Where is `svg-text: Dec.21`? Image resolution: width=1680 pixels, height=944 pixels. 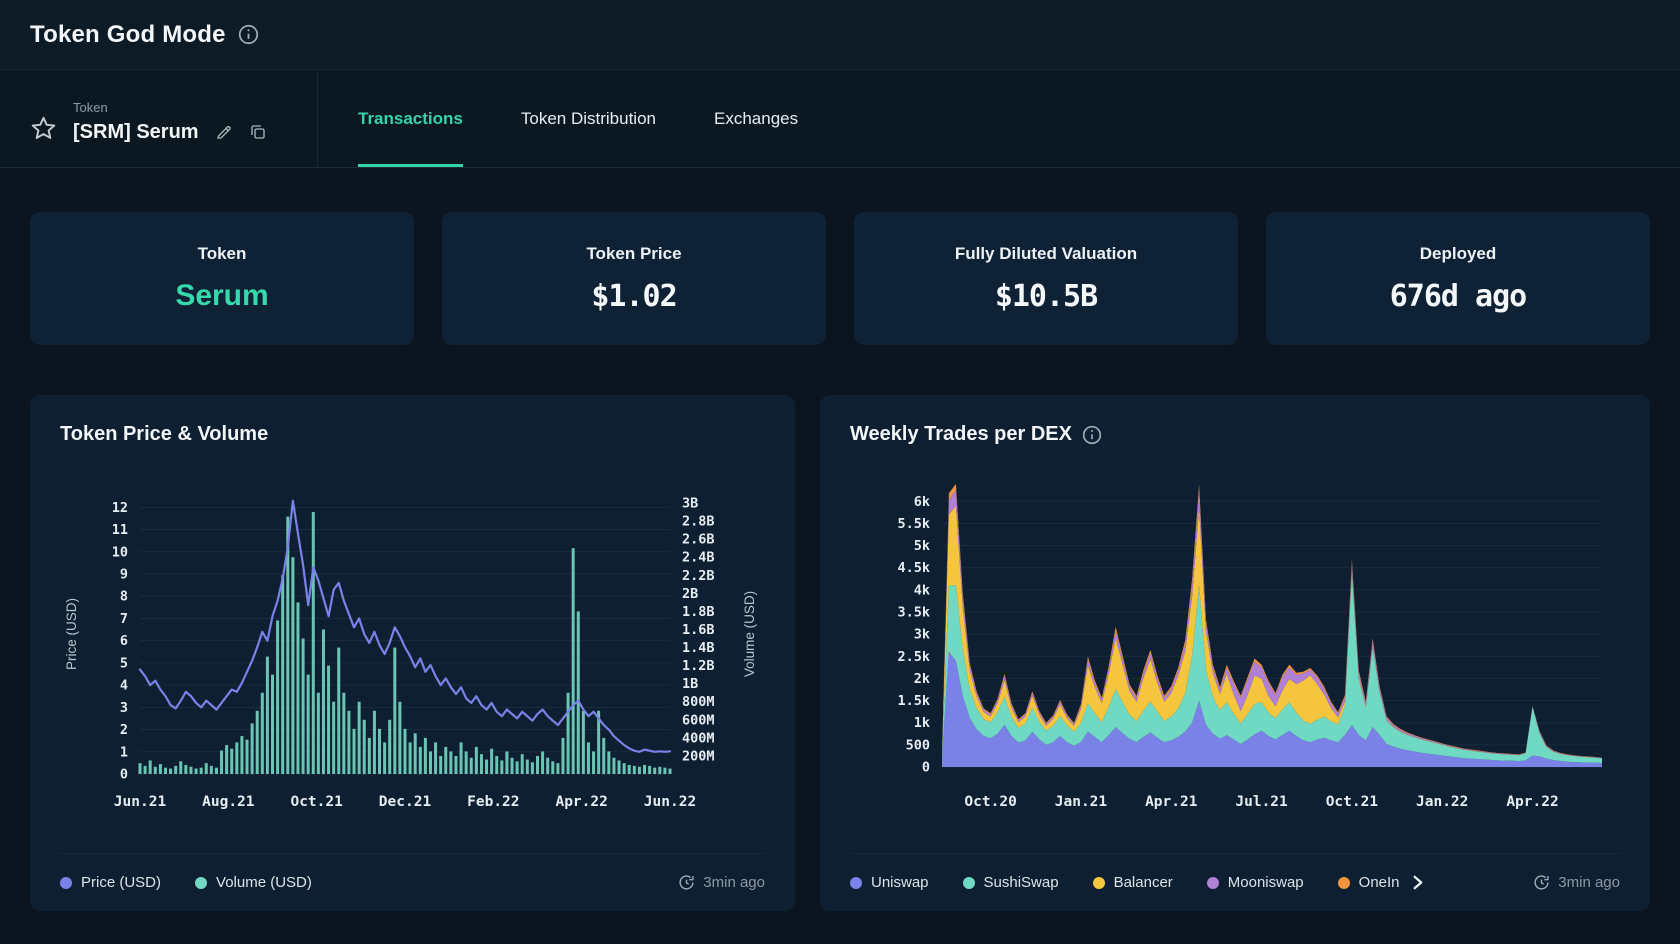 svg-text: Dec.21 is located at coordinates (405, 802).